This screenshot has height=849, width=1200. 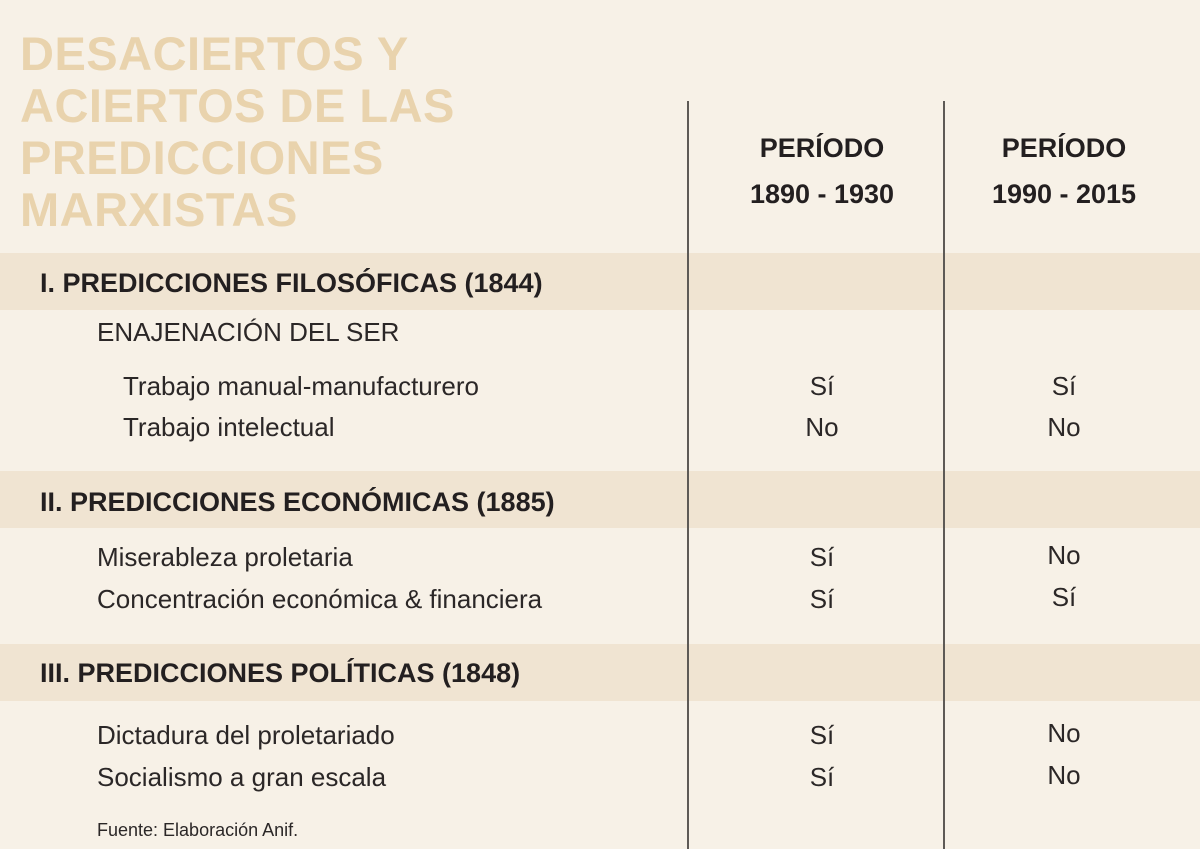 I want to click on row-label: Trabajo intelectual, so click(x=229, y=427).